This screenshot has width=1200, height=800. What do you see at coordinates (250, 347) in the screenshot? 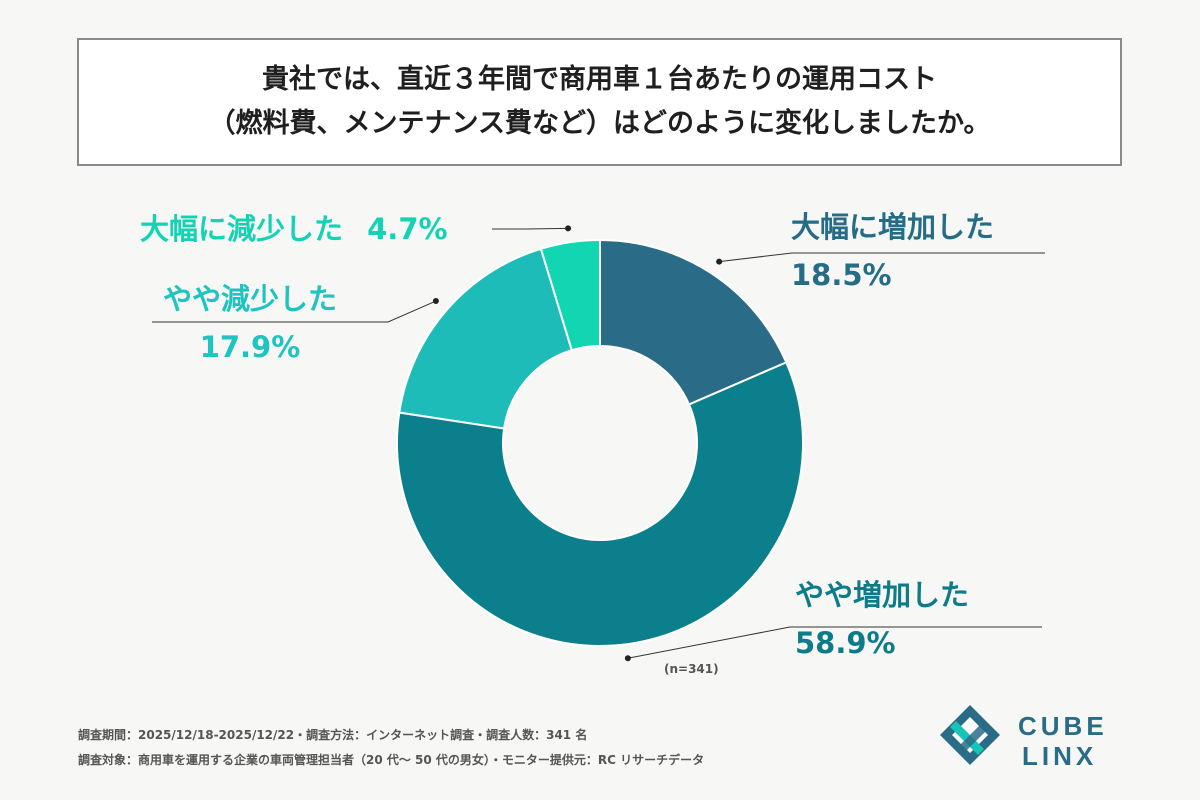
I see `label-slight-decrease-value: 17.9%` at bounding box center [250, 347].